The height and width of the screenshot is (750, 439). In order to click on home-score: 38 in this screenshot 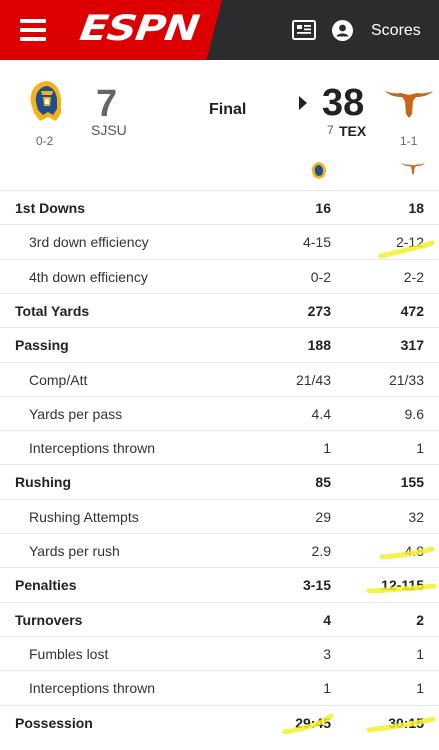, I will do `click(343, 103)`.